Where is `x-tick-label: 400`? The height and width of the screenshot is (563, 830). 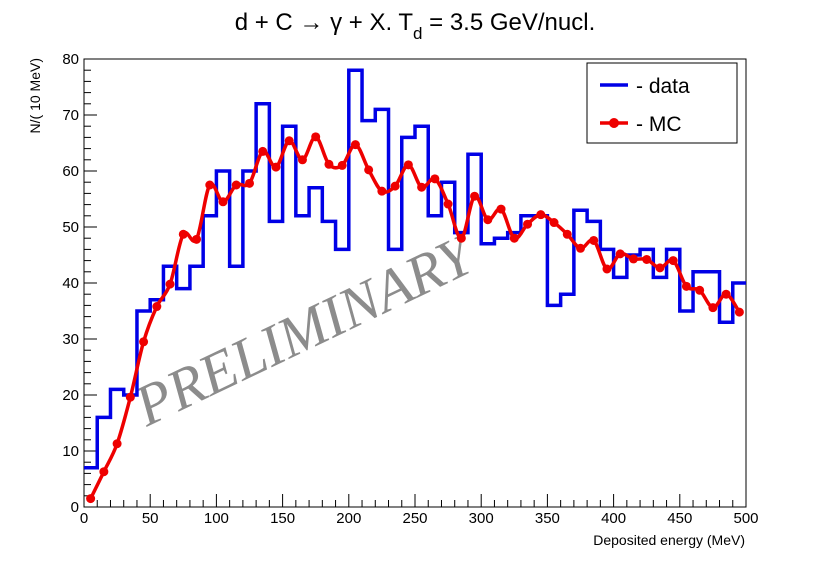
x-tick-label: 400 is located at coordinates (613, 518).